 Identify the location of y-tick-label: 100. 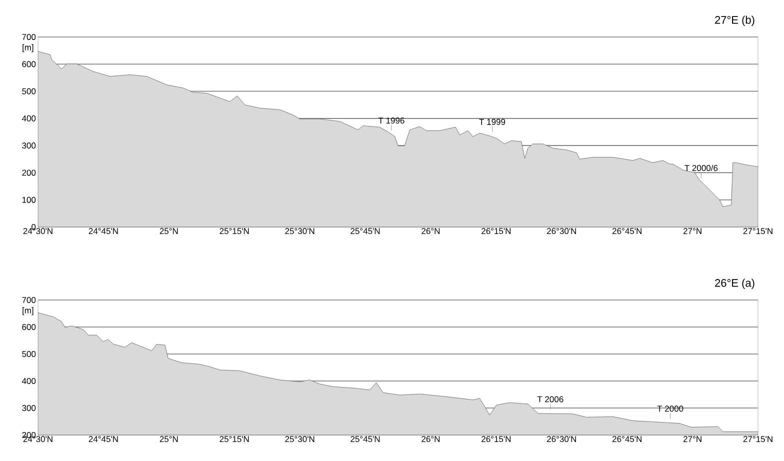
(29, 199).